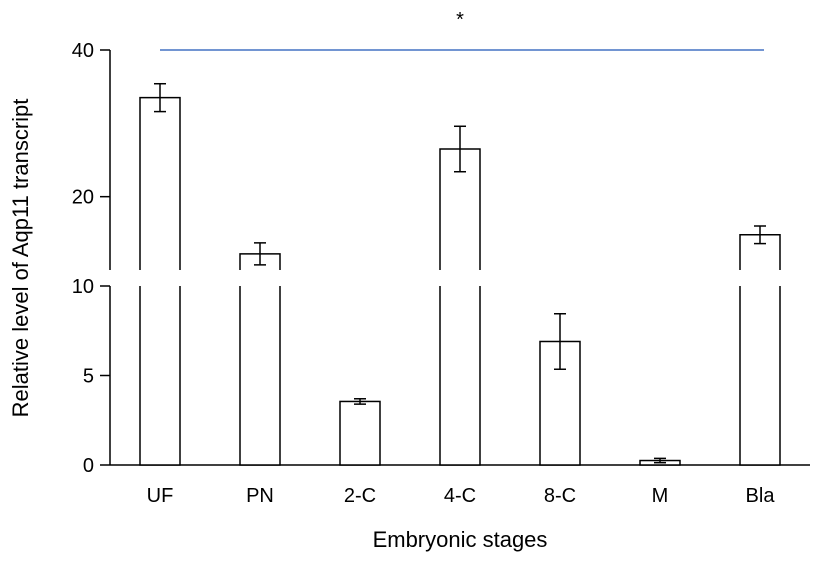 The image size is (827, 571). What do you see at coordinates (160, 183) in the screenshot?
I see `bar-upper` at bounding box center [160, 183].